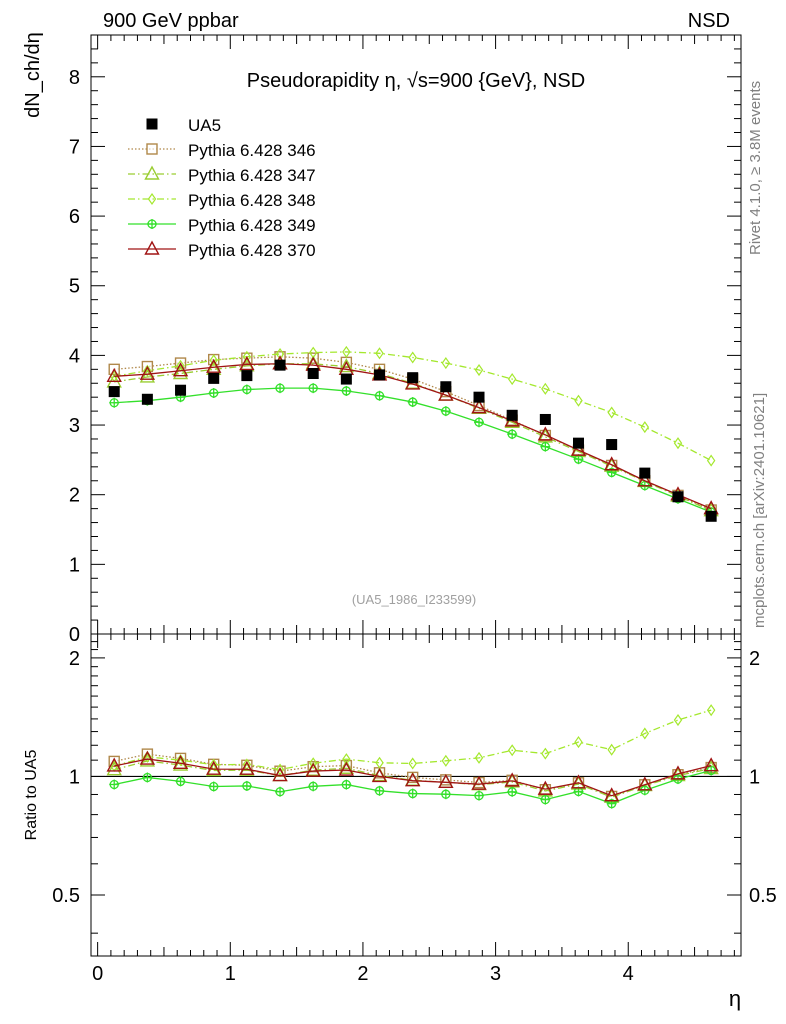  What do you see at coordinates (74, 147) in the screenshot?
I see `y-tick-label: 7` at bounding box center [74, 147].